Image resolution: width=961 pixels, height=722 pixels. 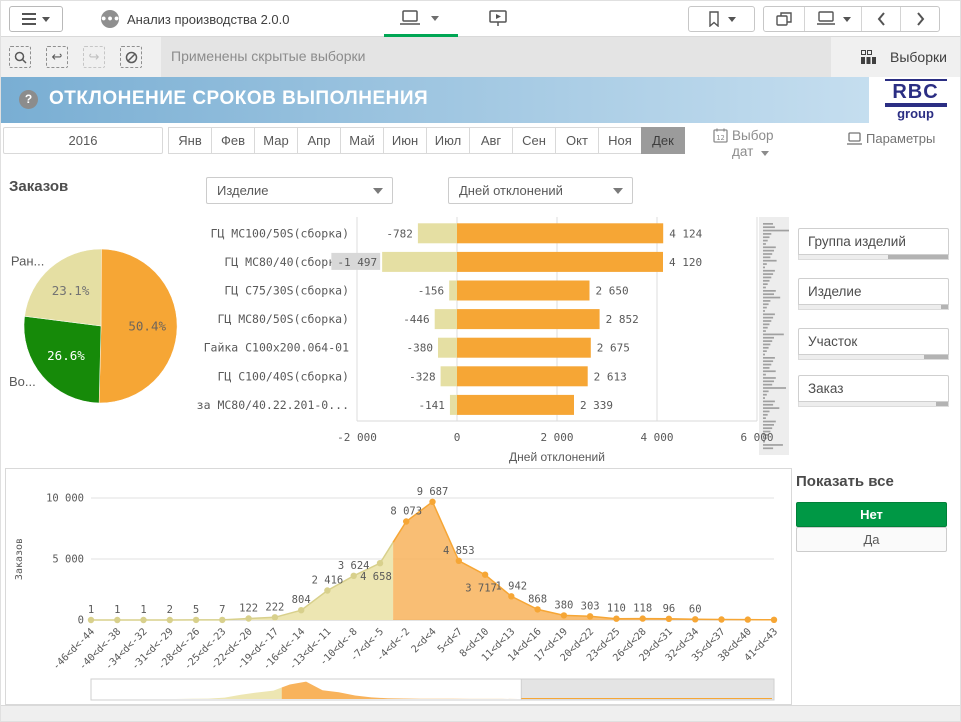 What do you see at coordinates (540, 190) in the screenshot?
I see `measure-dropdown: Дней отклонений` at bounding box center [540, 190].